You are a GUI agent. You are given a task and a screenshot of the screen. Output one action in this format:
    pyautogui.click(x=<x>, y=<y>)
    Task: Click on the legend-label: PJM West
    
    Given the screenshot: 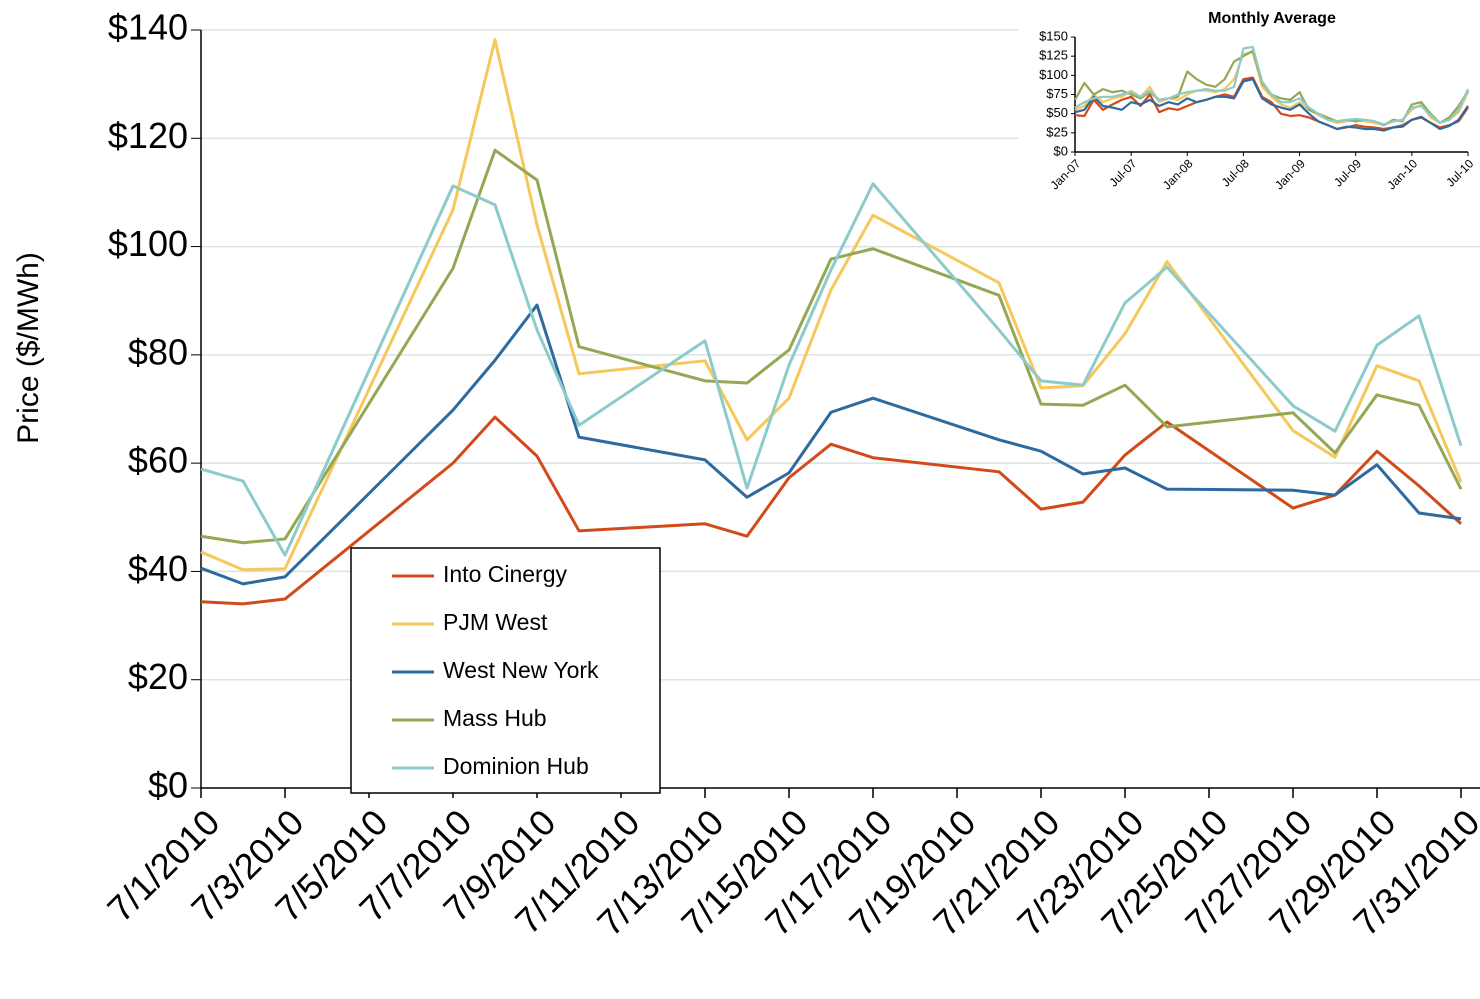 What is the action you would take?
    pyautogui.click(x=495, y=622)
    